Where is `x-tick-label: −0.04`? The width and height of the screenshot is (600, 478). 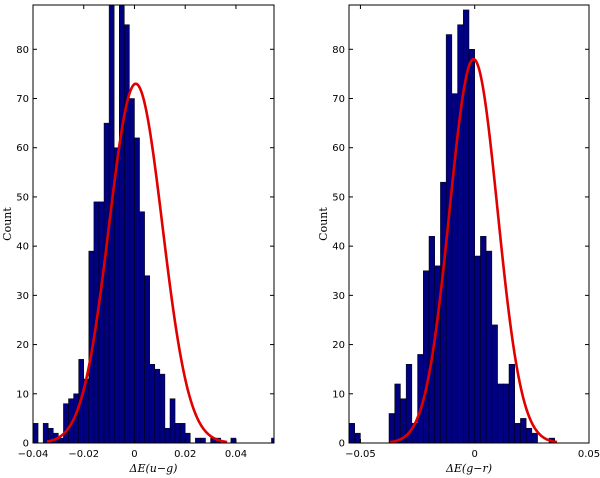
x-tick-label: −0.04 is located at coordinates (33, 454).